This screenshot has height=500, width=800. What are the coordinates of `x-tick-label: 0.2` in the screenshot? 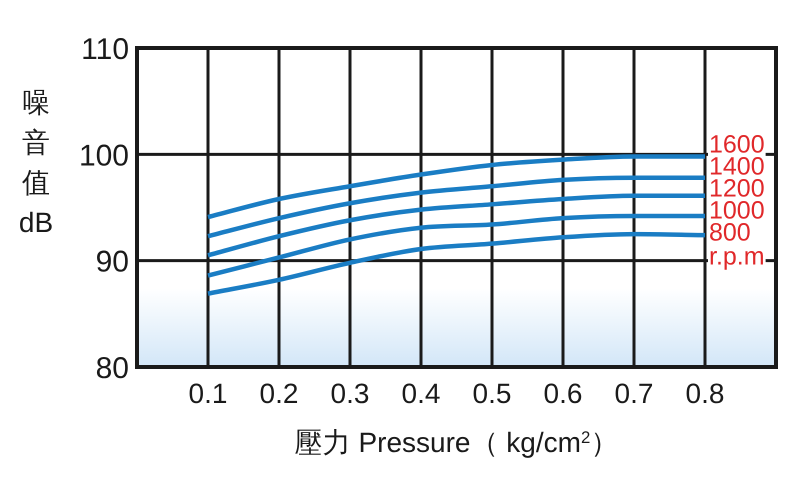 It's located at (279, 393).